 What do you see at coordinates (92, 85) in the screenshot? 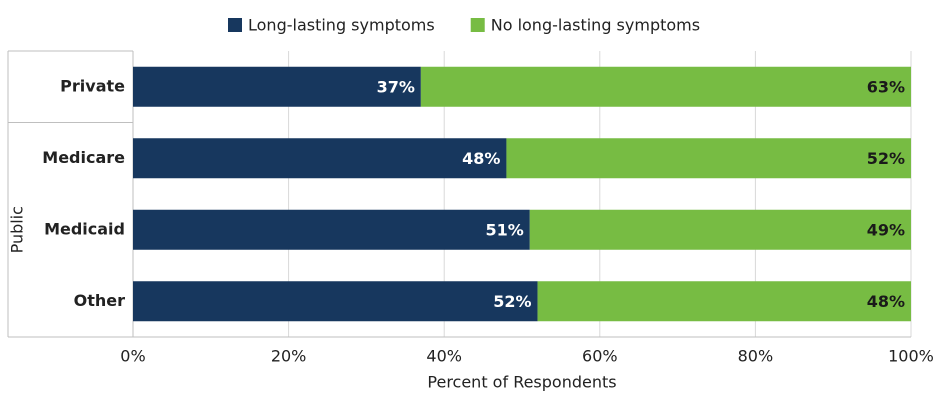
I see `y-tick-label: Private` at bounding box center [92, 85].